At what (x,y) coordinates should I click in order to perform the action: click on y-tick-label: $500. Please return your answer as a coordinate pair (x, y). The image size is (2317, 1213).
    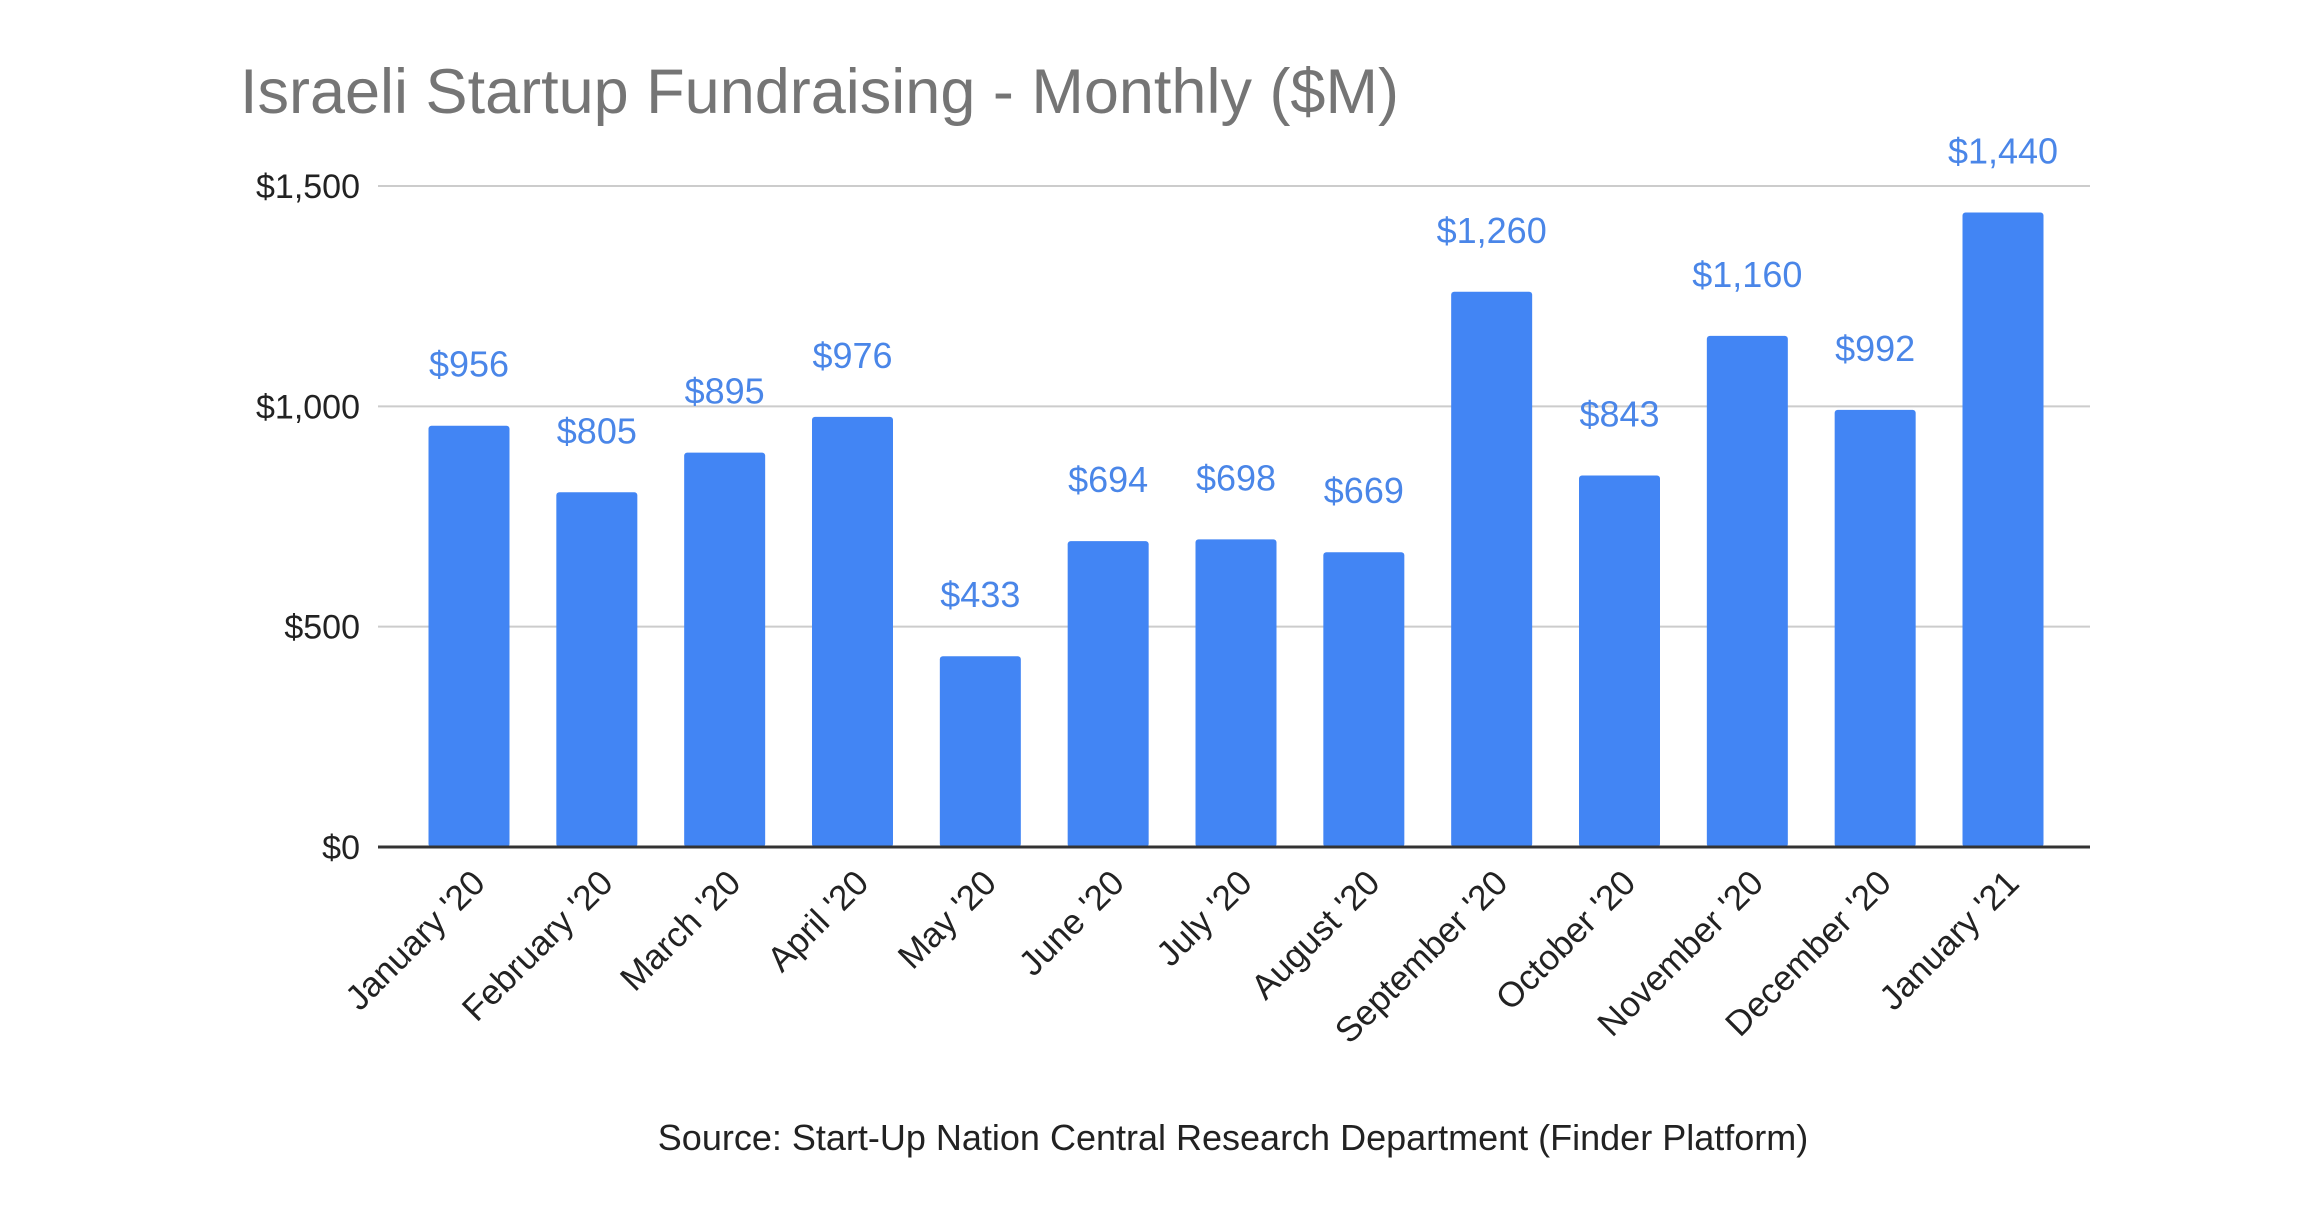
    Looking at the image, I should click on (322, 628).